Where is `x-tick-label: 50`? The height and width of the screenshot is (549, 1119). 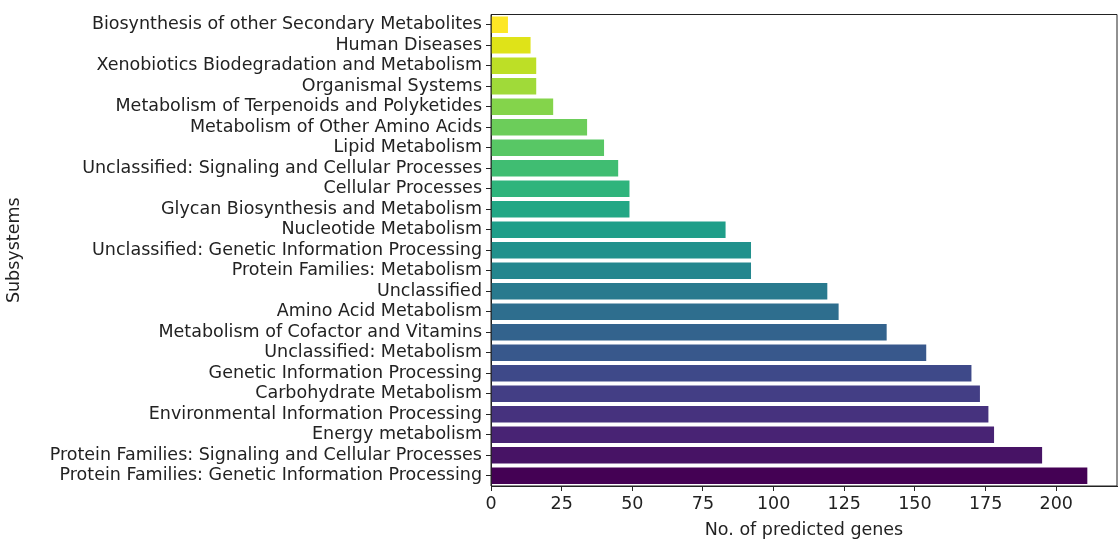
x-tick-label: 50 is located at coordinates (632, 503).